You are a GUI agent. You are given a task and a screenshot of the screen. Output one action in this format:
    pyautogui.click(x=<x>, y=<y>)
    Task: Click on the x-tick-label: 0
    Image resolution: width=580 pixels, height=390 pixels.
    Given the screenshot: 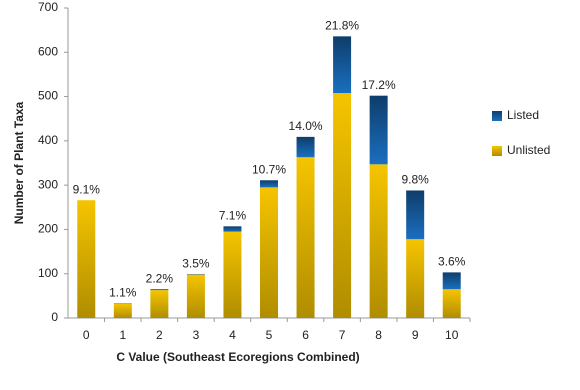 What is the action you would take?
    pyautogui.click(x=86, y=335)
    